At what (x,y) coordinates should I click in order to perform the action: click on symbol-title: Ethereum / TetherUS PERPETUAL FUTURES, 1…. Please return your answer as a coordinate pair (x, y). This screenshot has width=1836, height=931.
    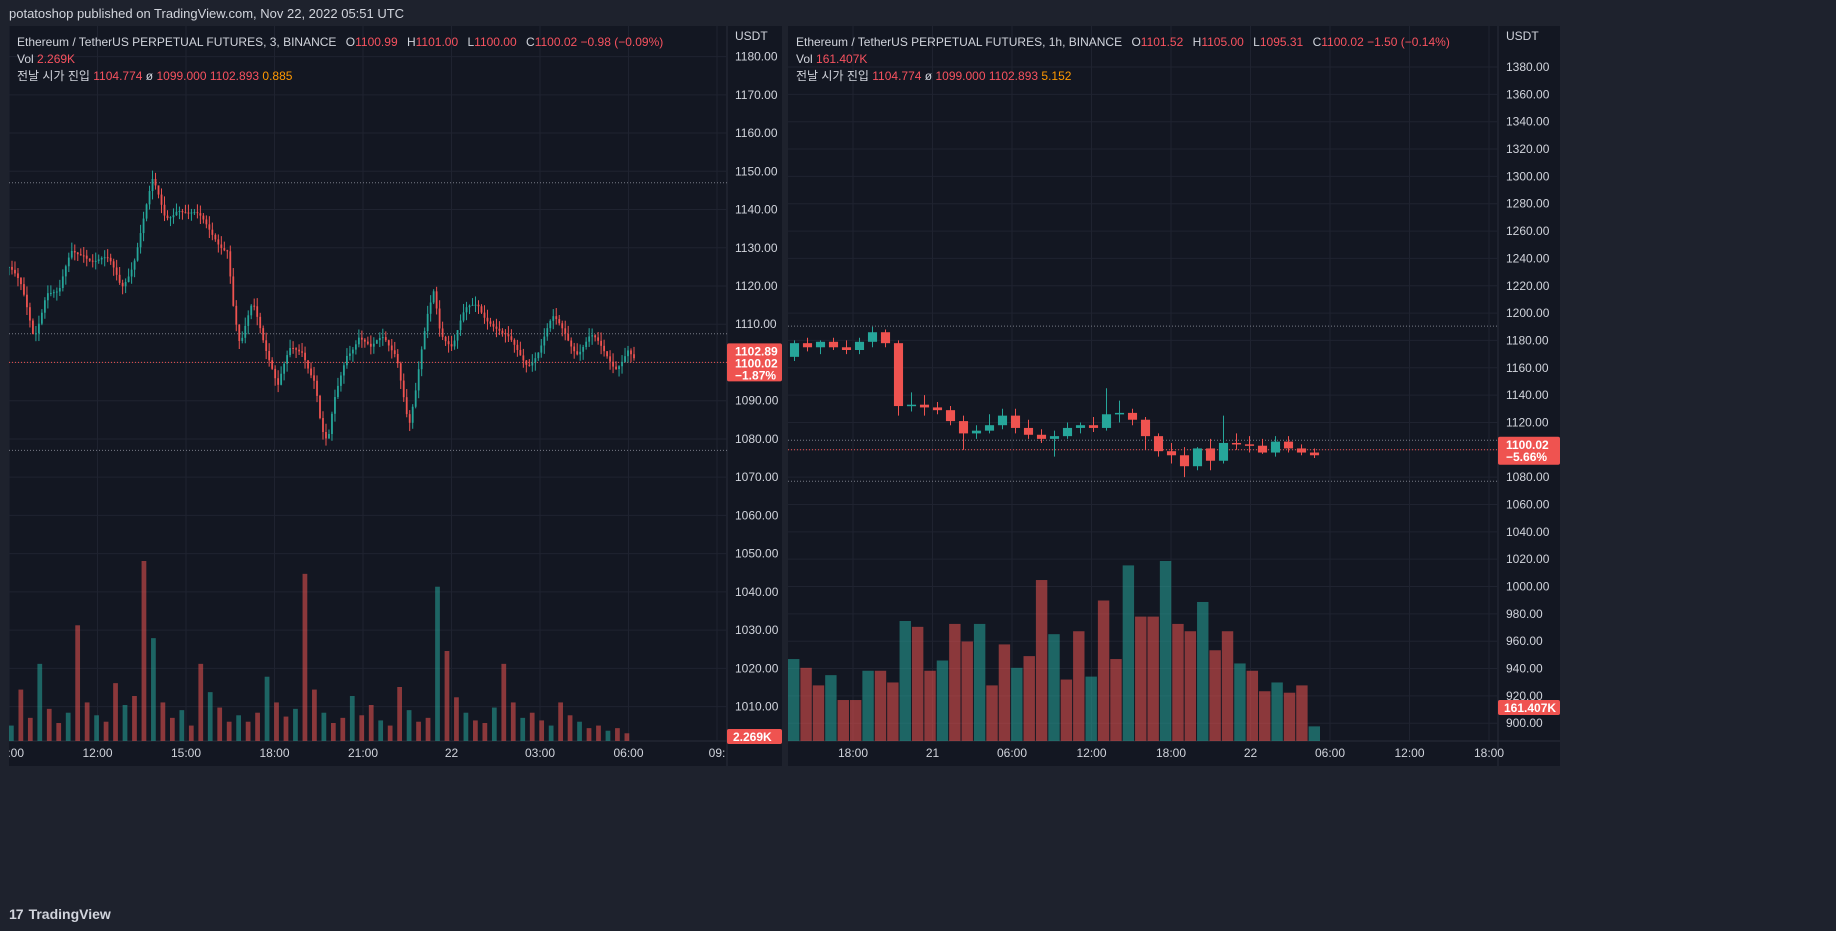
    Looking at the image, I should click on (959, 42).